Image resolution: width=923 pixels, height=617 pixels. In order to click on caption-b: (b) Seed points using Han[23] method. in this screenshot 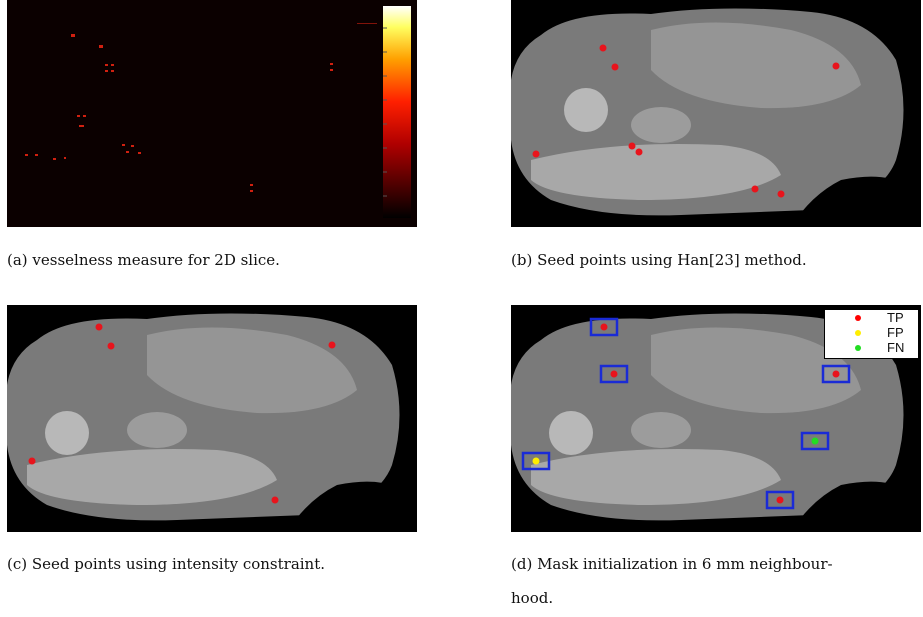, I will do `click(659, 260)`.